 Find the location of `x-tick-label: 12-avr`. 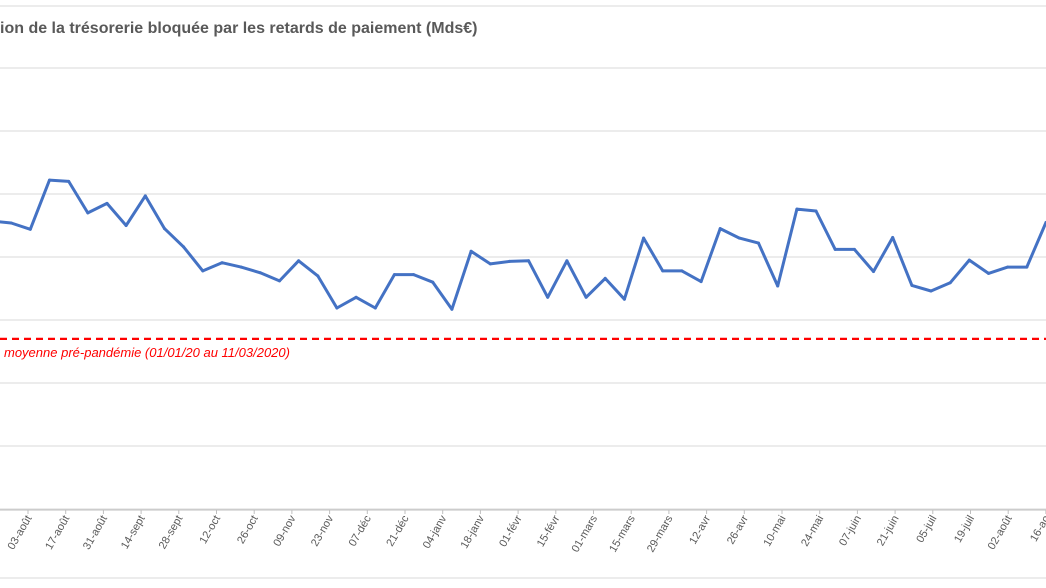

x-tick-label: 12-avr is located at coordinates (700, 529).